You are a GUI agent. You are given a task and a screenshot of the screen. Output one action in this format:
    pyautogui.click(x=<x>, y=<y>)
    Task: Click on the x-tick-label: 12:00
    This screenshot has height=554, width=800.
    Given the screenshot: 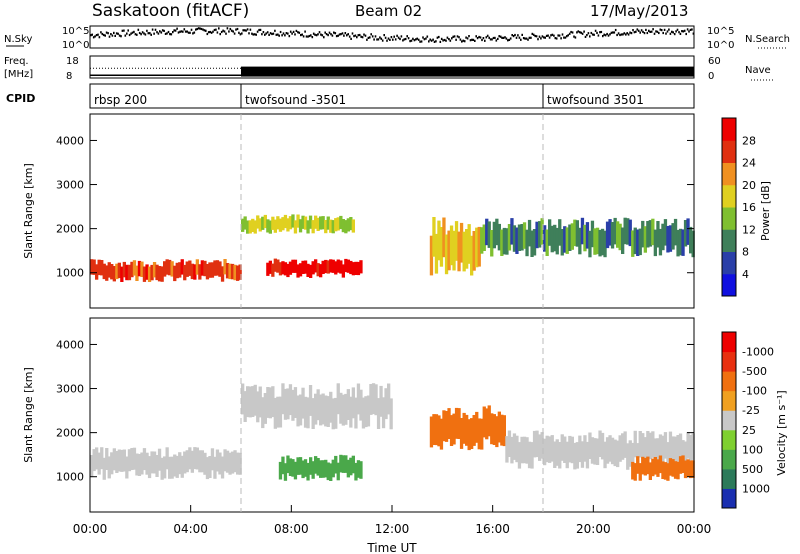 What is the action you would take?
    pyautogui.click(x=392, y=529)
    